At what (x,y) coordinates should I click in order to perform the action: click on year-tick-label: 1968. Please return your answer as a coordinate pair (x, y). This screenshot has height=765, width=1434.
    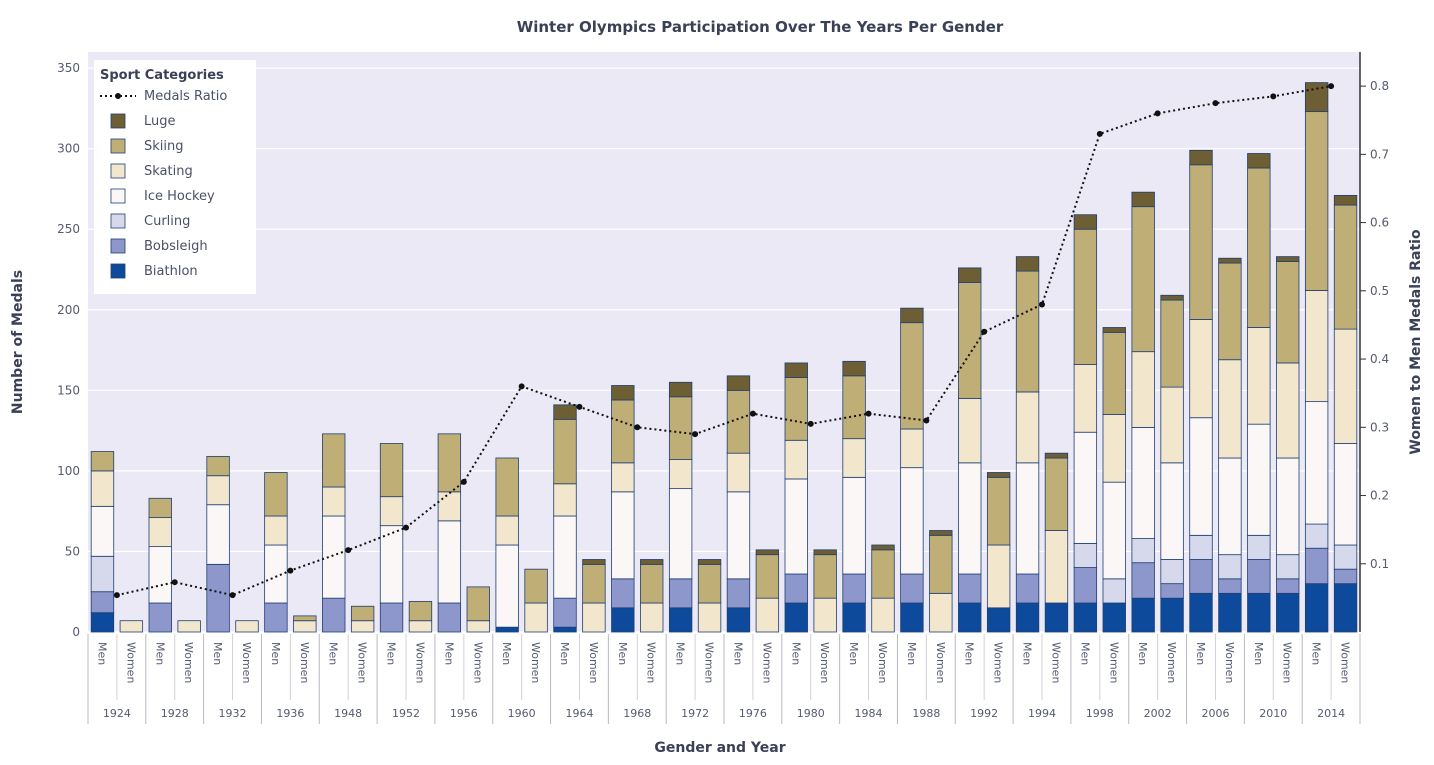
    Looking at the image, I should click on (637, 713).